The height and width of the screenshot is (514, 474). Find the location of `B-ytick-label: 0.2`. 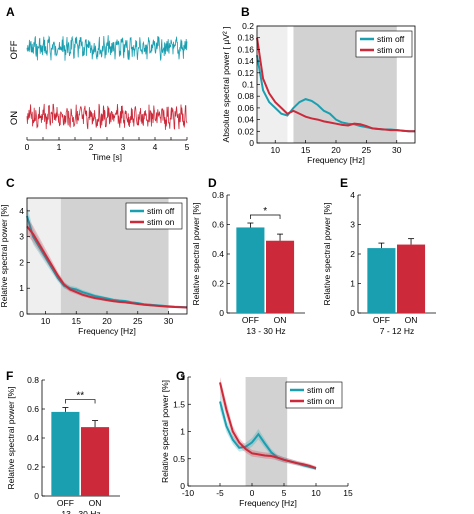

B-ytick-label: 0.2 is located at coordinates (248, 26).